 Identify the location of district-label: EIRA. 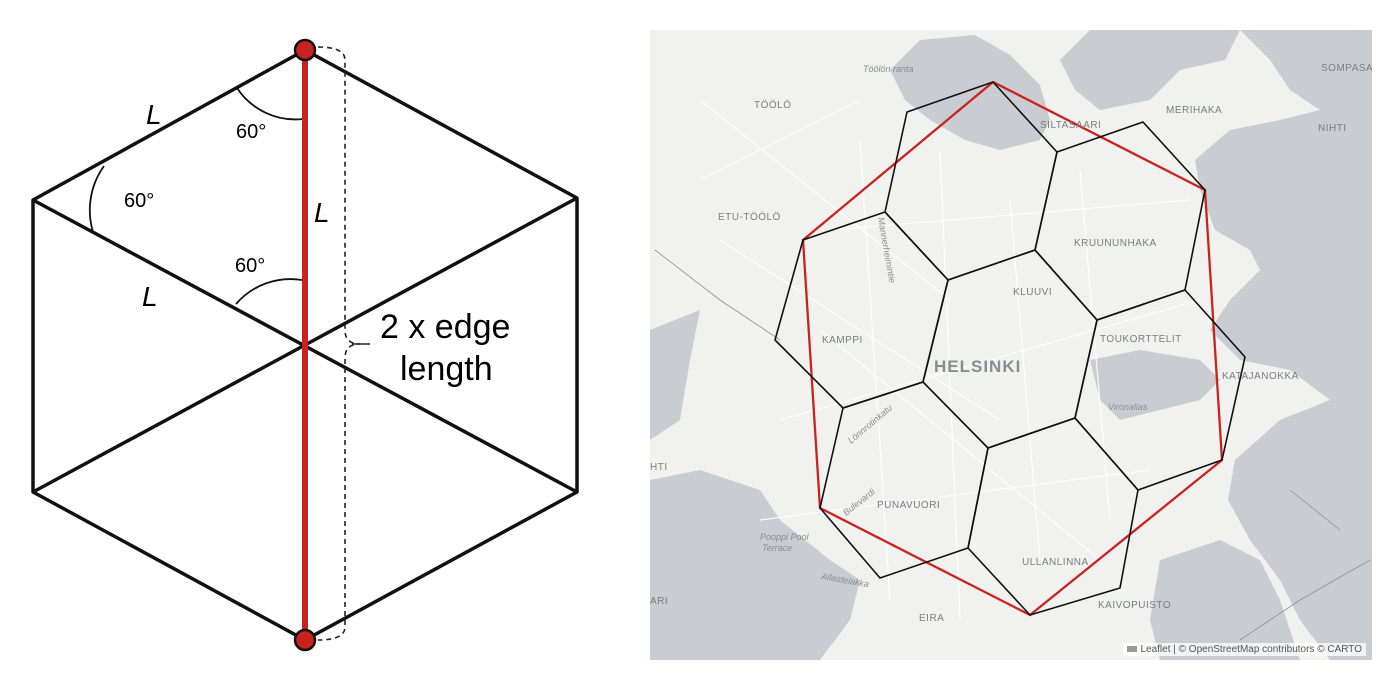
(931, 618).